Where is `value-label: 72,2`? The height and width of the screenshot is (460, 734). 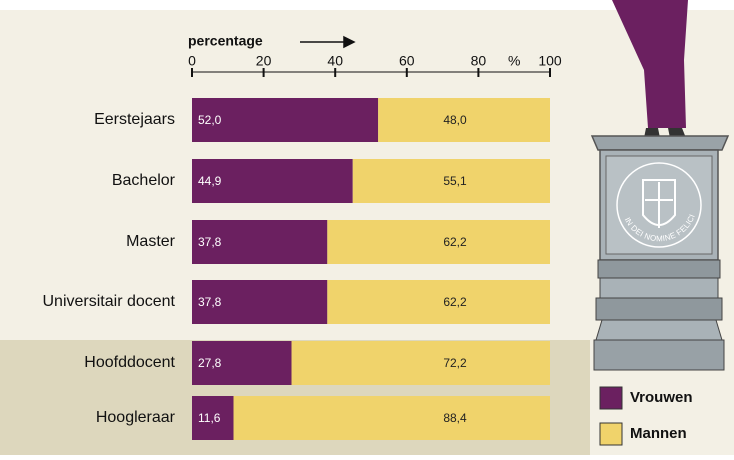
value-label: 72,2 is located at coordinates (455, 363).